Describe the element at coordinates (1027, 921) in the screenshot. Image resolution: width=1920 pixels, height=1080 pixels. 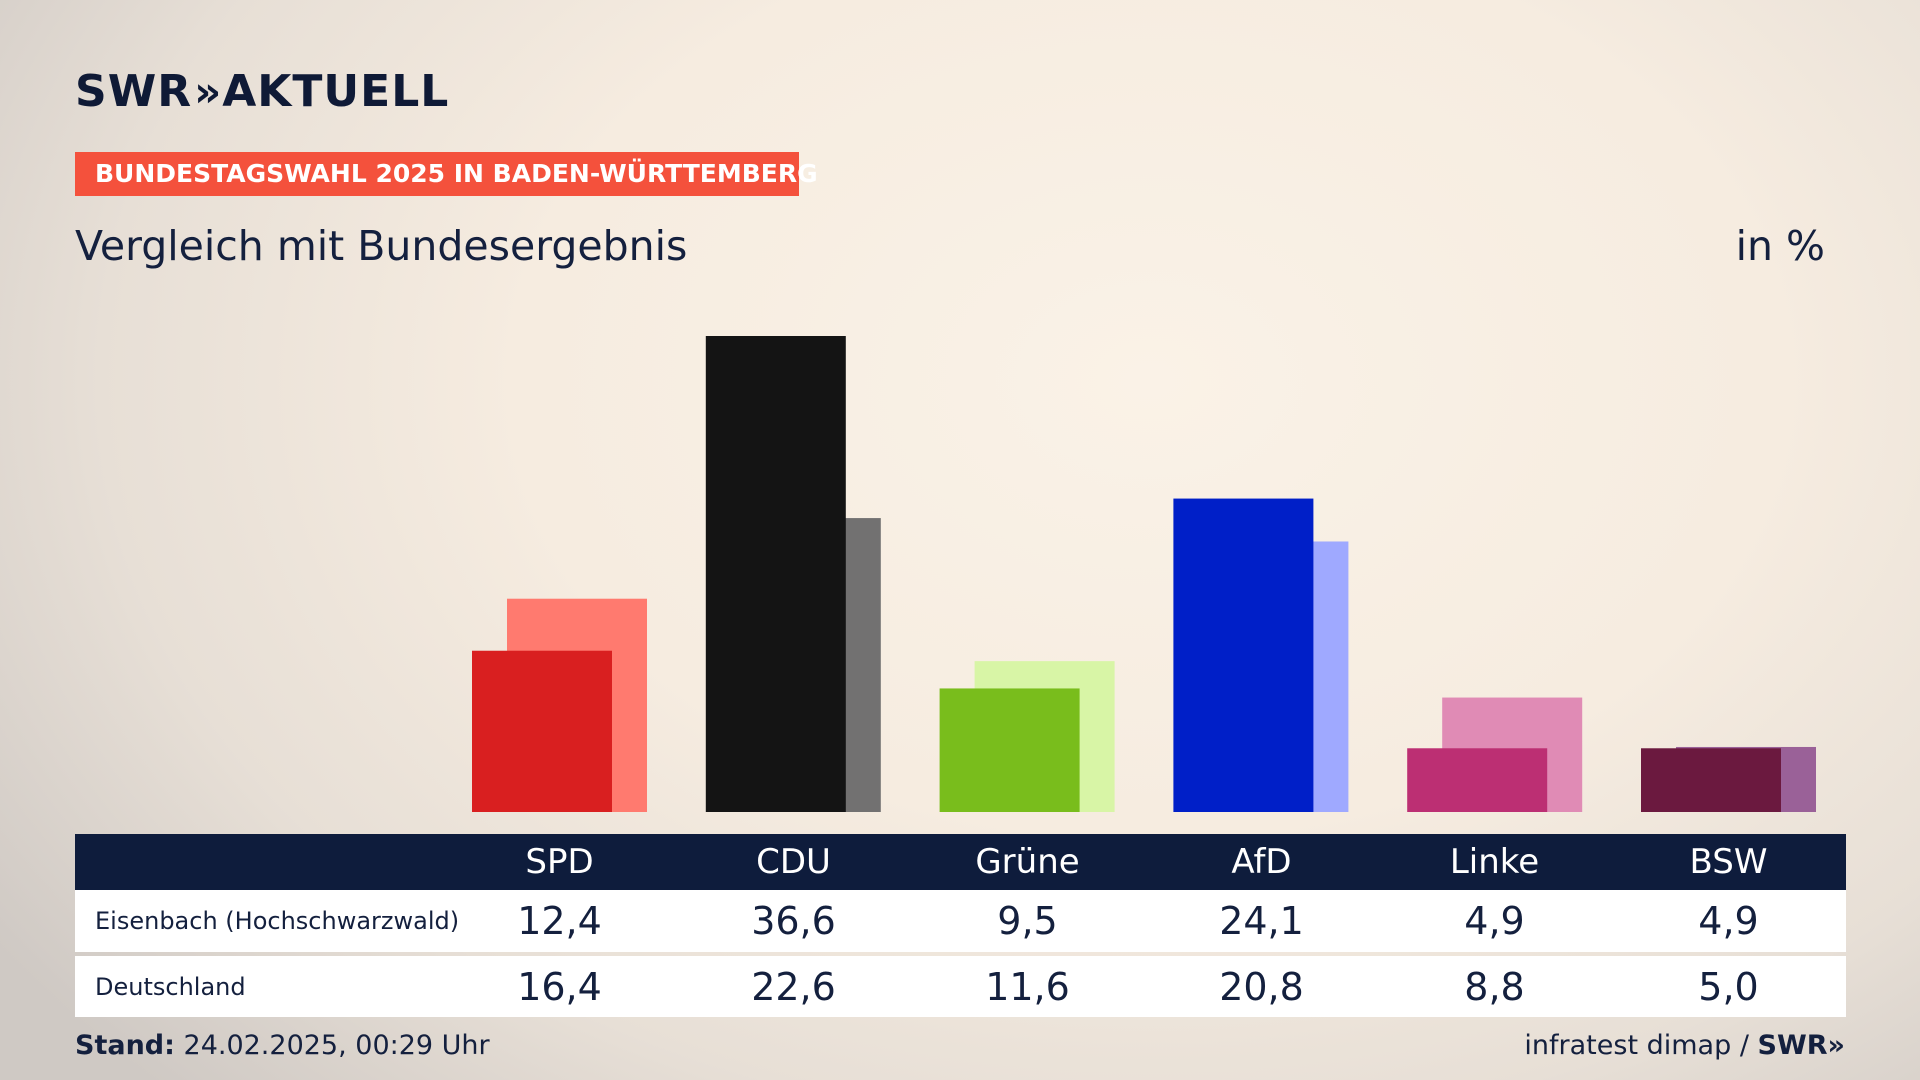
I see `cell-local-gruene: 9,5` at that location.